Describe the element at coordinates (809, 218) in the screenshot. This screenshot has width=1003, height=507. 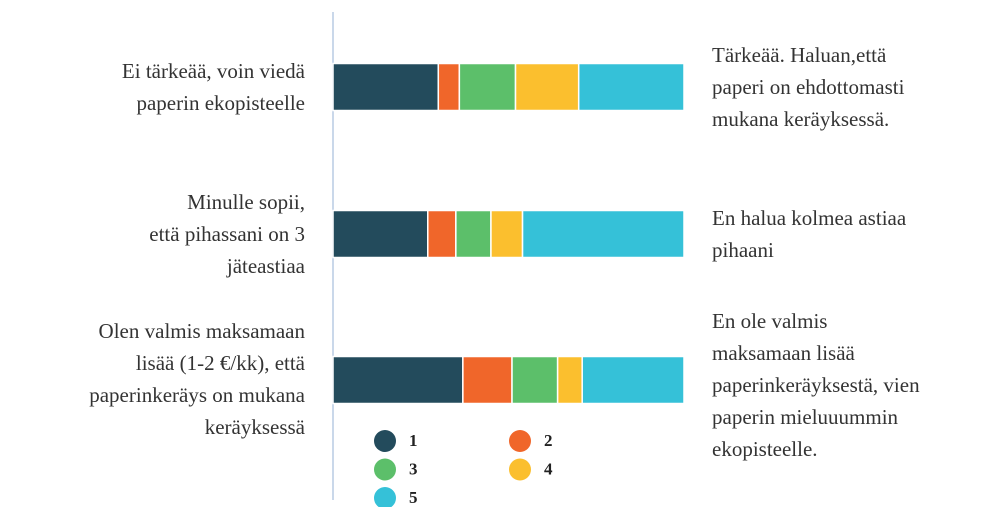
I see `right-label: En halua kolmea astiaa` at that location.